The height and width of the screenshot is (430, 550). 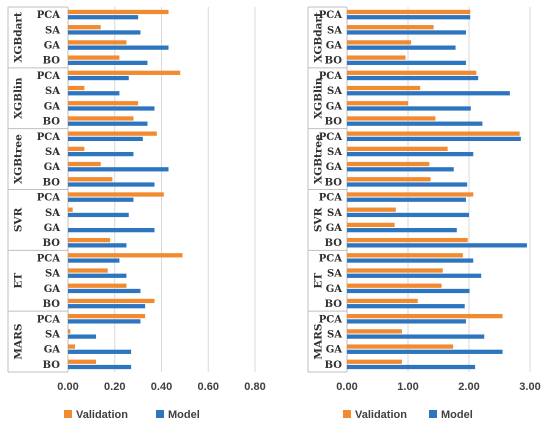 What do you see at coordinates (347, 414) in the screenshot?
I see `legend-swatch-validation` at bounding box center [347, 414].